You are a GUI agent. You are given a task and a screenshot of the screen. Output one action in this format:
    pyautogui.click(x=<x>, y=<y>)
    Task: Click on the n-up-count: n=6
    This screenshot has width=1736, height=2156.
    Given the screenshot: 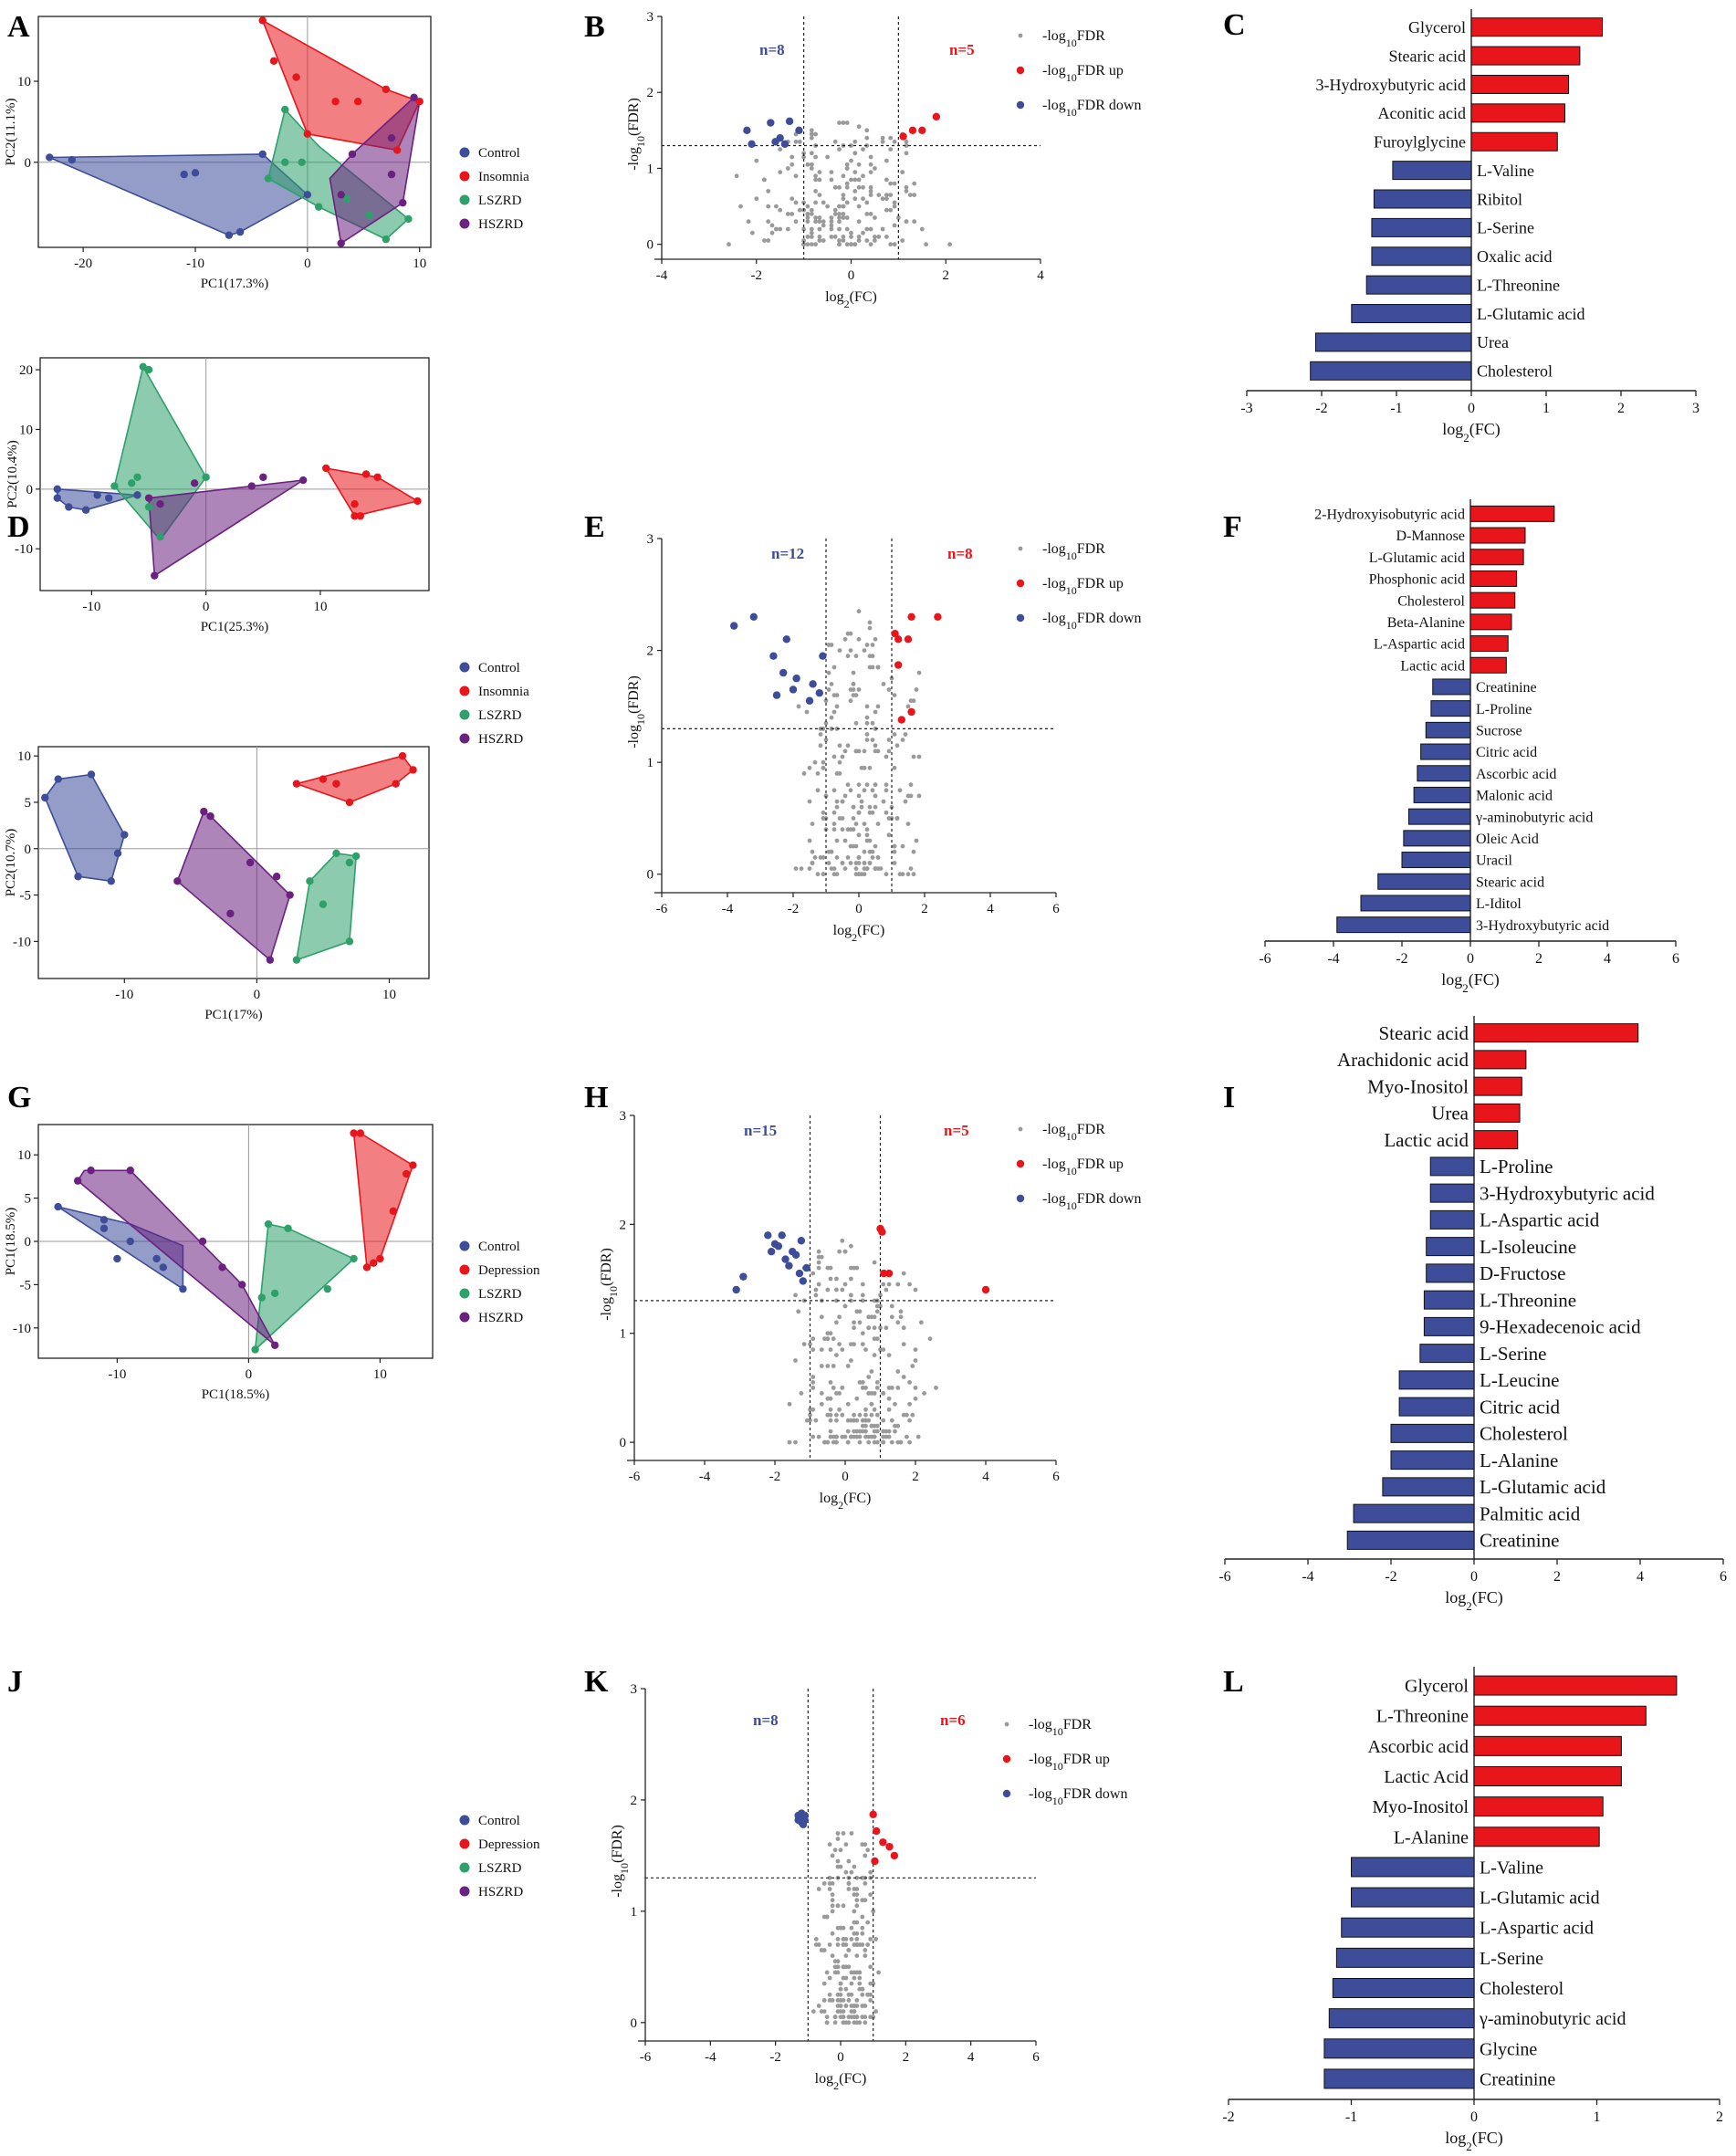 What is the action you would take?
    pyautogui.click(x=953, y=1720)
    